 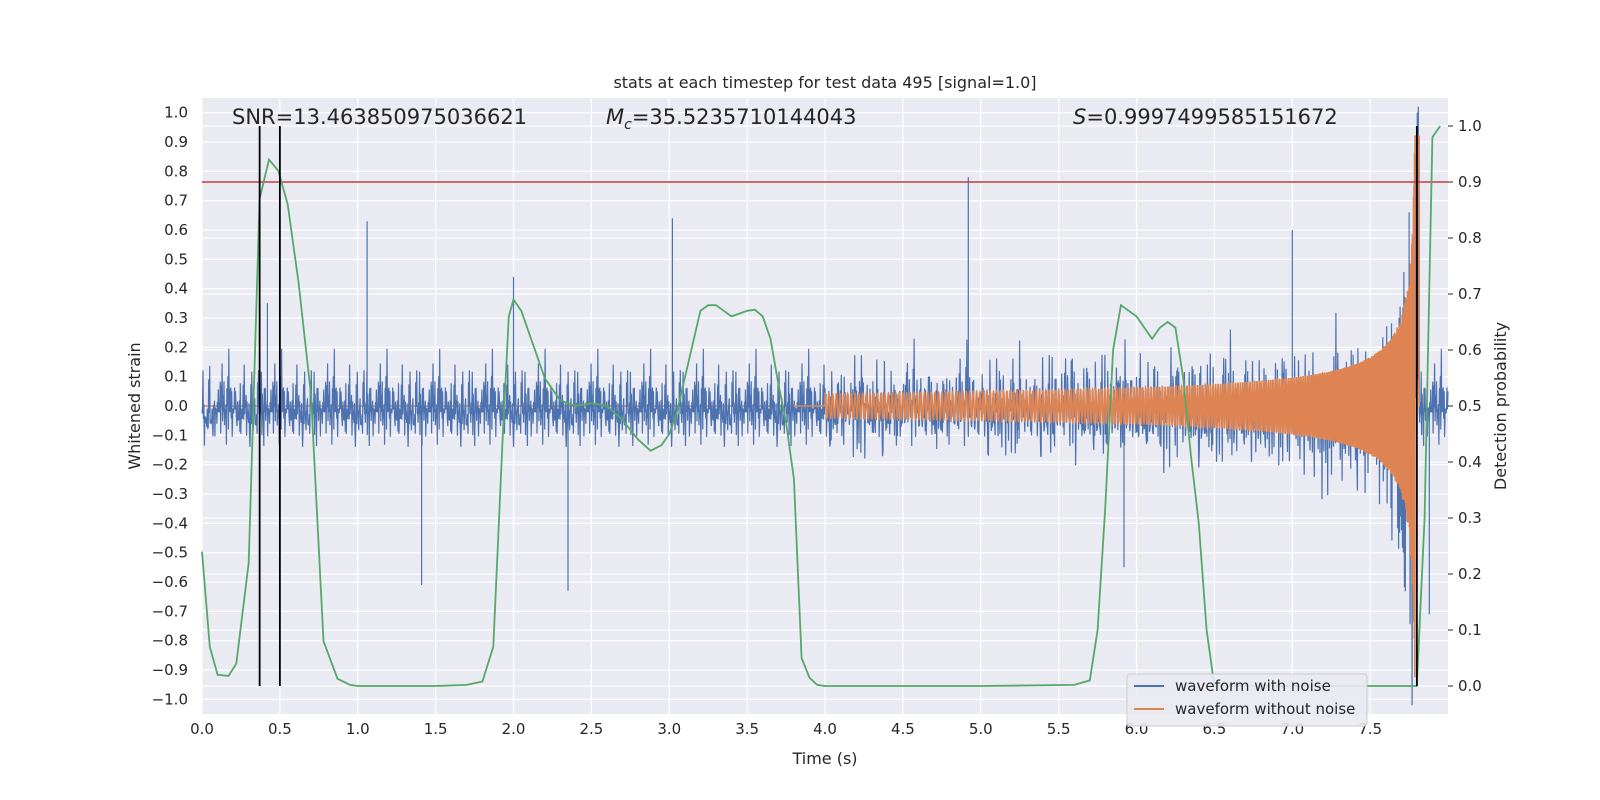 What do you see at coordinates (1470, 574) in the screenshot?
I see `y-right-tick-label: 0.2` at bounding box center [1470, 574].